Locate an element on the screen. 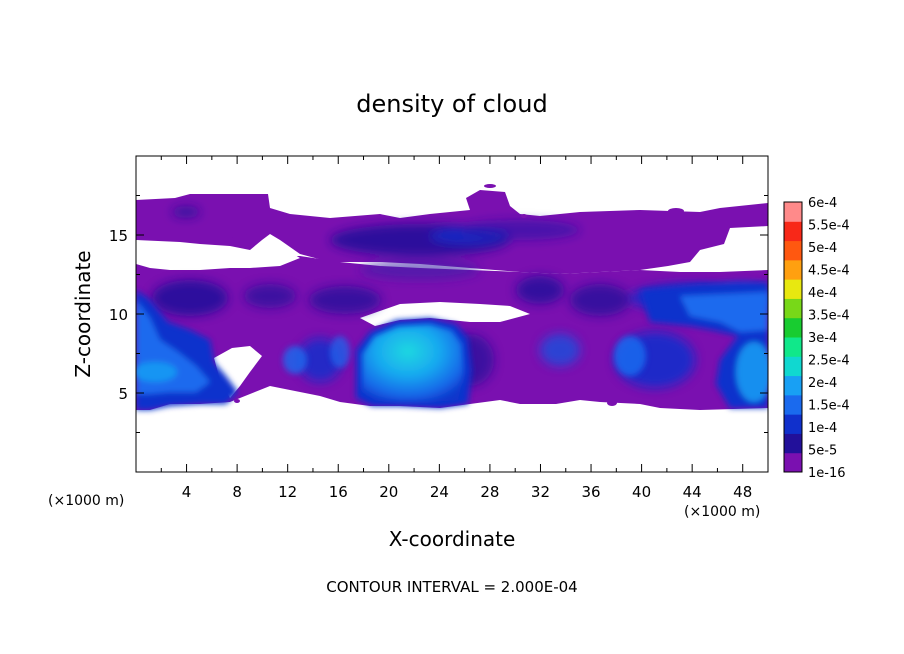 The height and width of the screenshot is (654, 904). x-tick-label: 4 is located at coordinates (187, 492).